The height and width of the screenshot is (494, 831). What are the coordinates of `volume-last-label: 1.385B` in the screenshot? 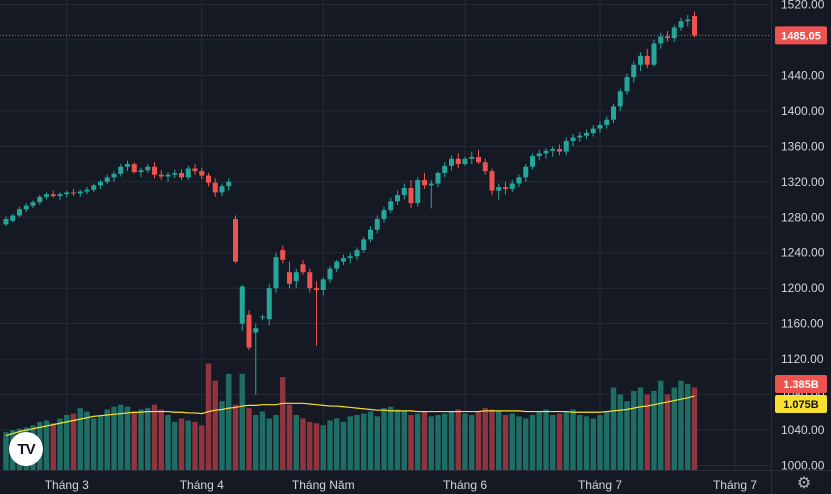 It's located at (801, 385).